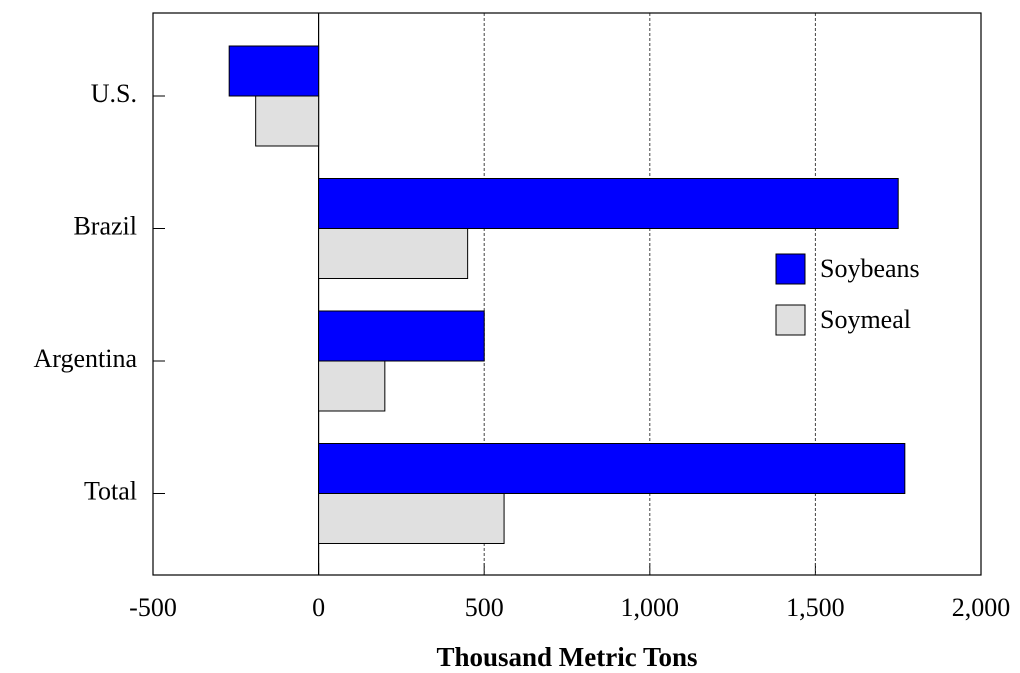  What do you see at coordinates (114, 93) in the screenshot?
I see `y-tick-label: U.S.` at bounding box center [114, 93].